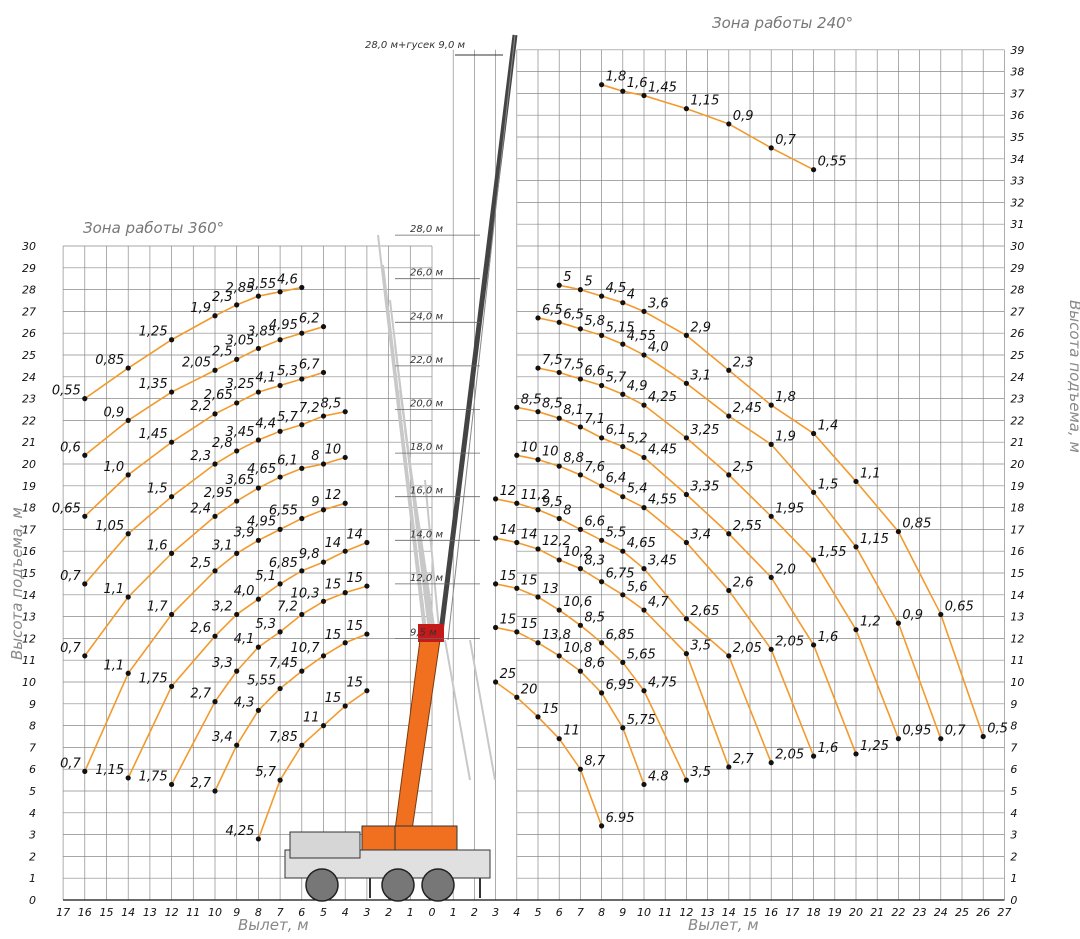 This screenshot has width=1080, height=939. What do you see at coordinates (641, 720) in the screenshot?
I see `load-value-label: 5,75` at bounding box center [641, 720].